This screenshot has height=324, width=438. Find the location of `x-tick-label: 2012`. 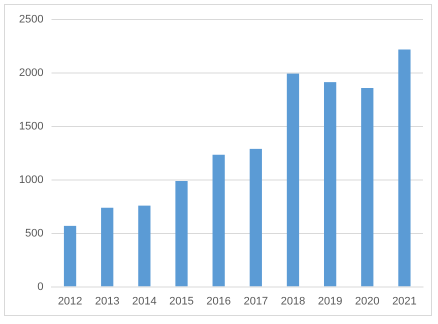

x-tick-label: 2012 is located at coordinates (70, 301).